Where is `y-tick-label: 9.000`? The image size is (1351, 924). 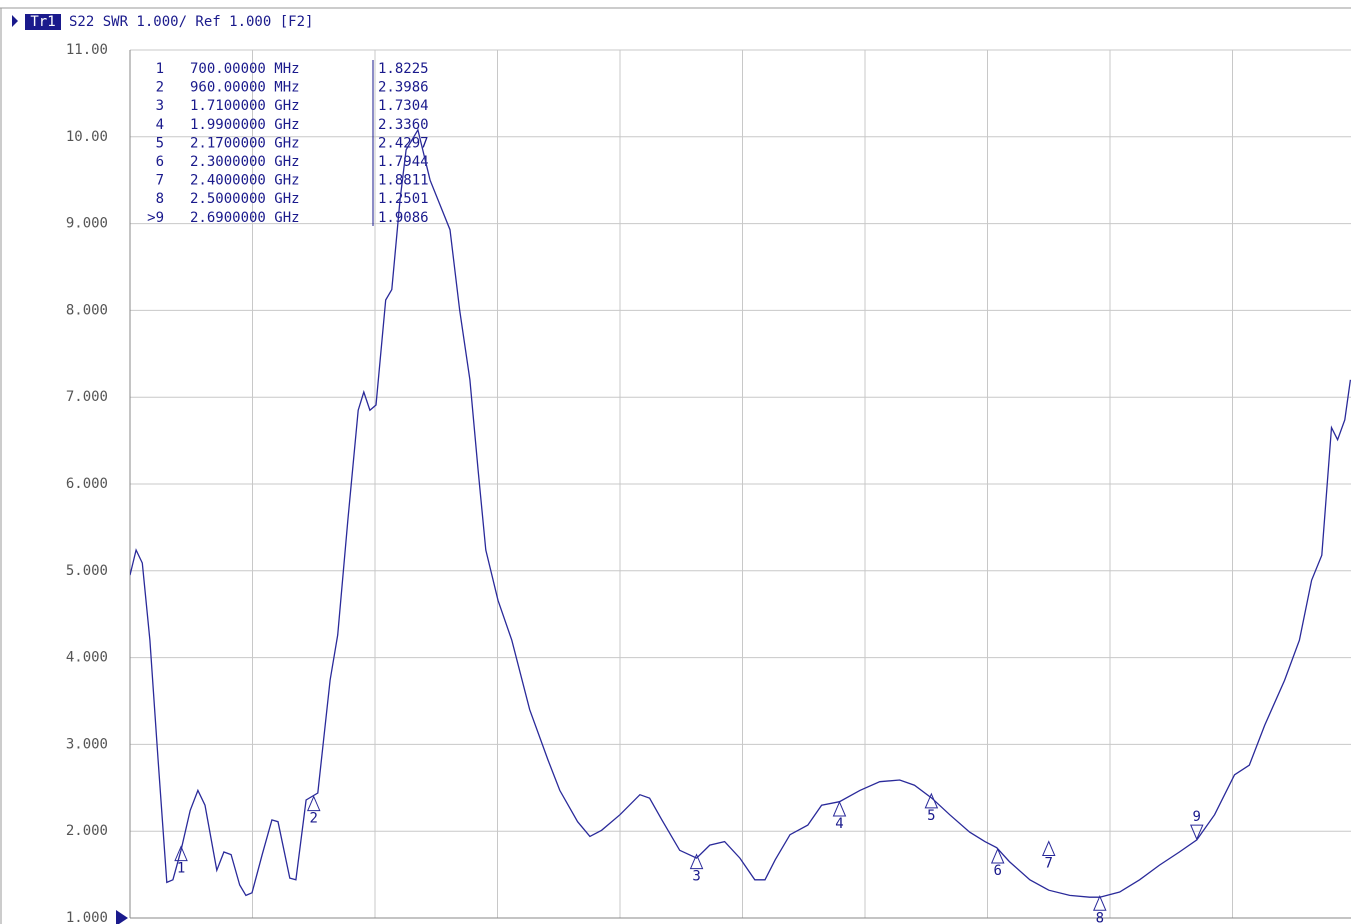
y-tick-label: 9.000 is located at coordinates (87, 224).